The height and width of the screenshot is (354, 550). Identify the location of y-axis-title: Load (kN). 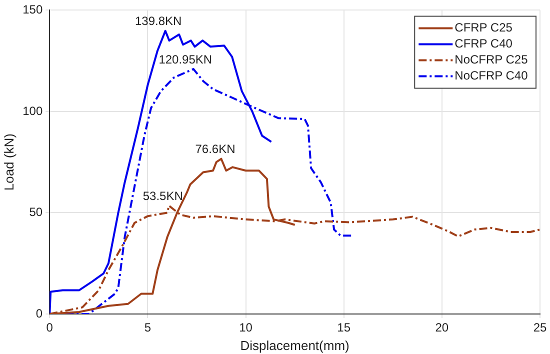
(8, 162).